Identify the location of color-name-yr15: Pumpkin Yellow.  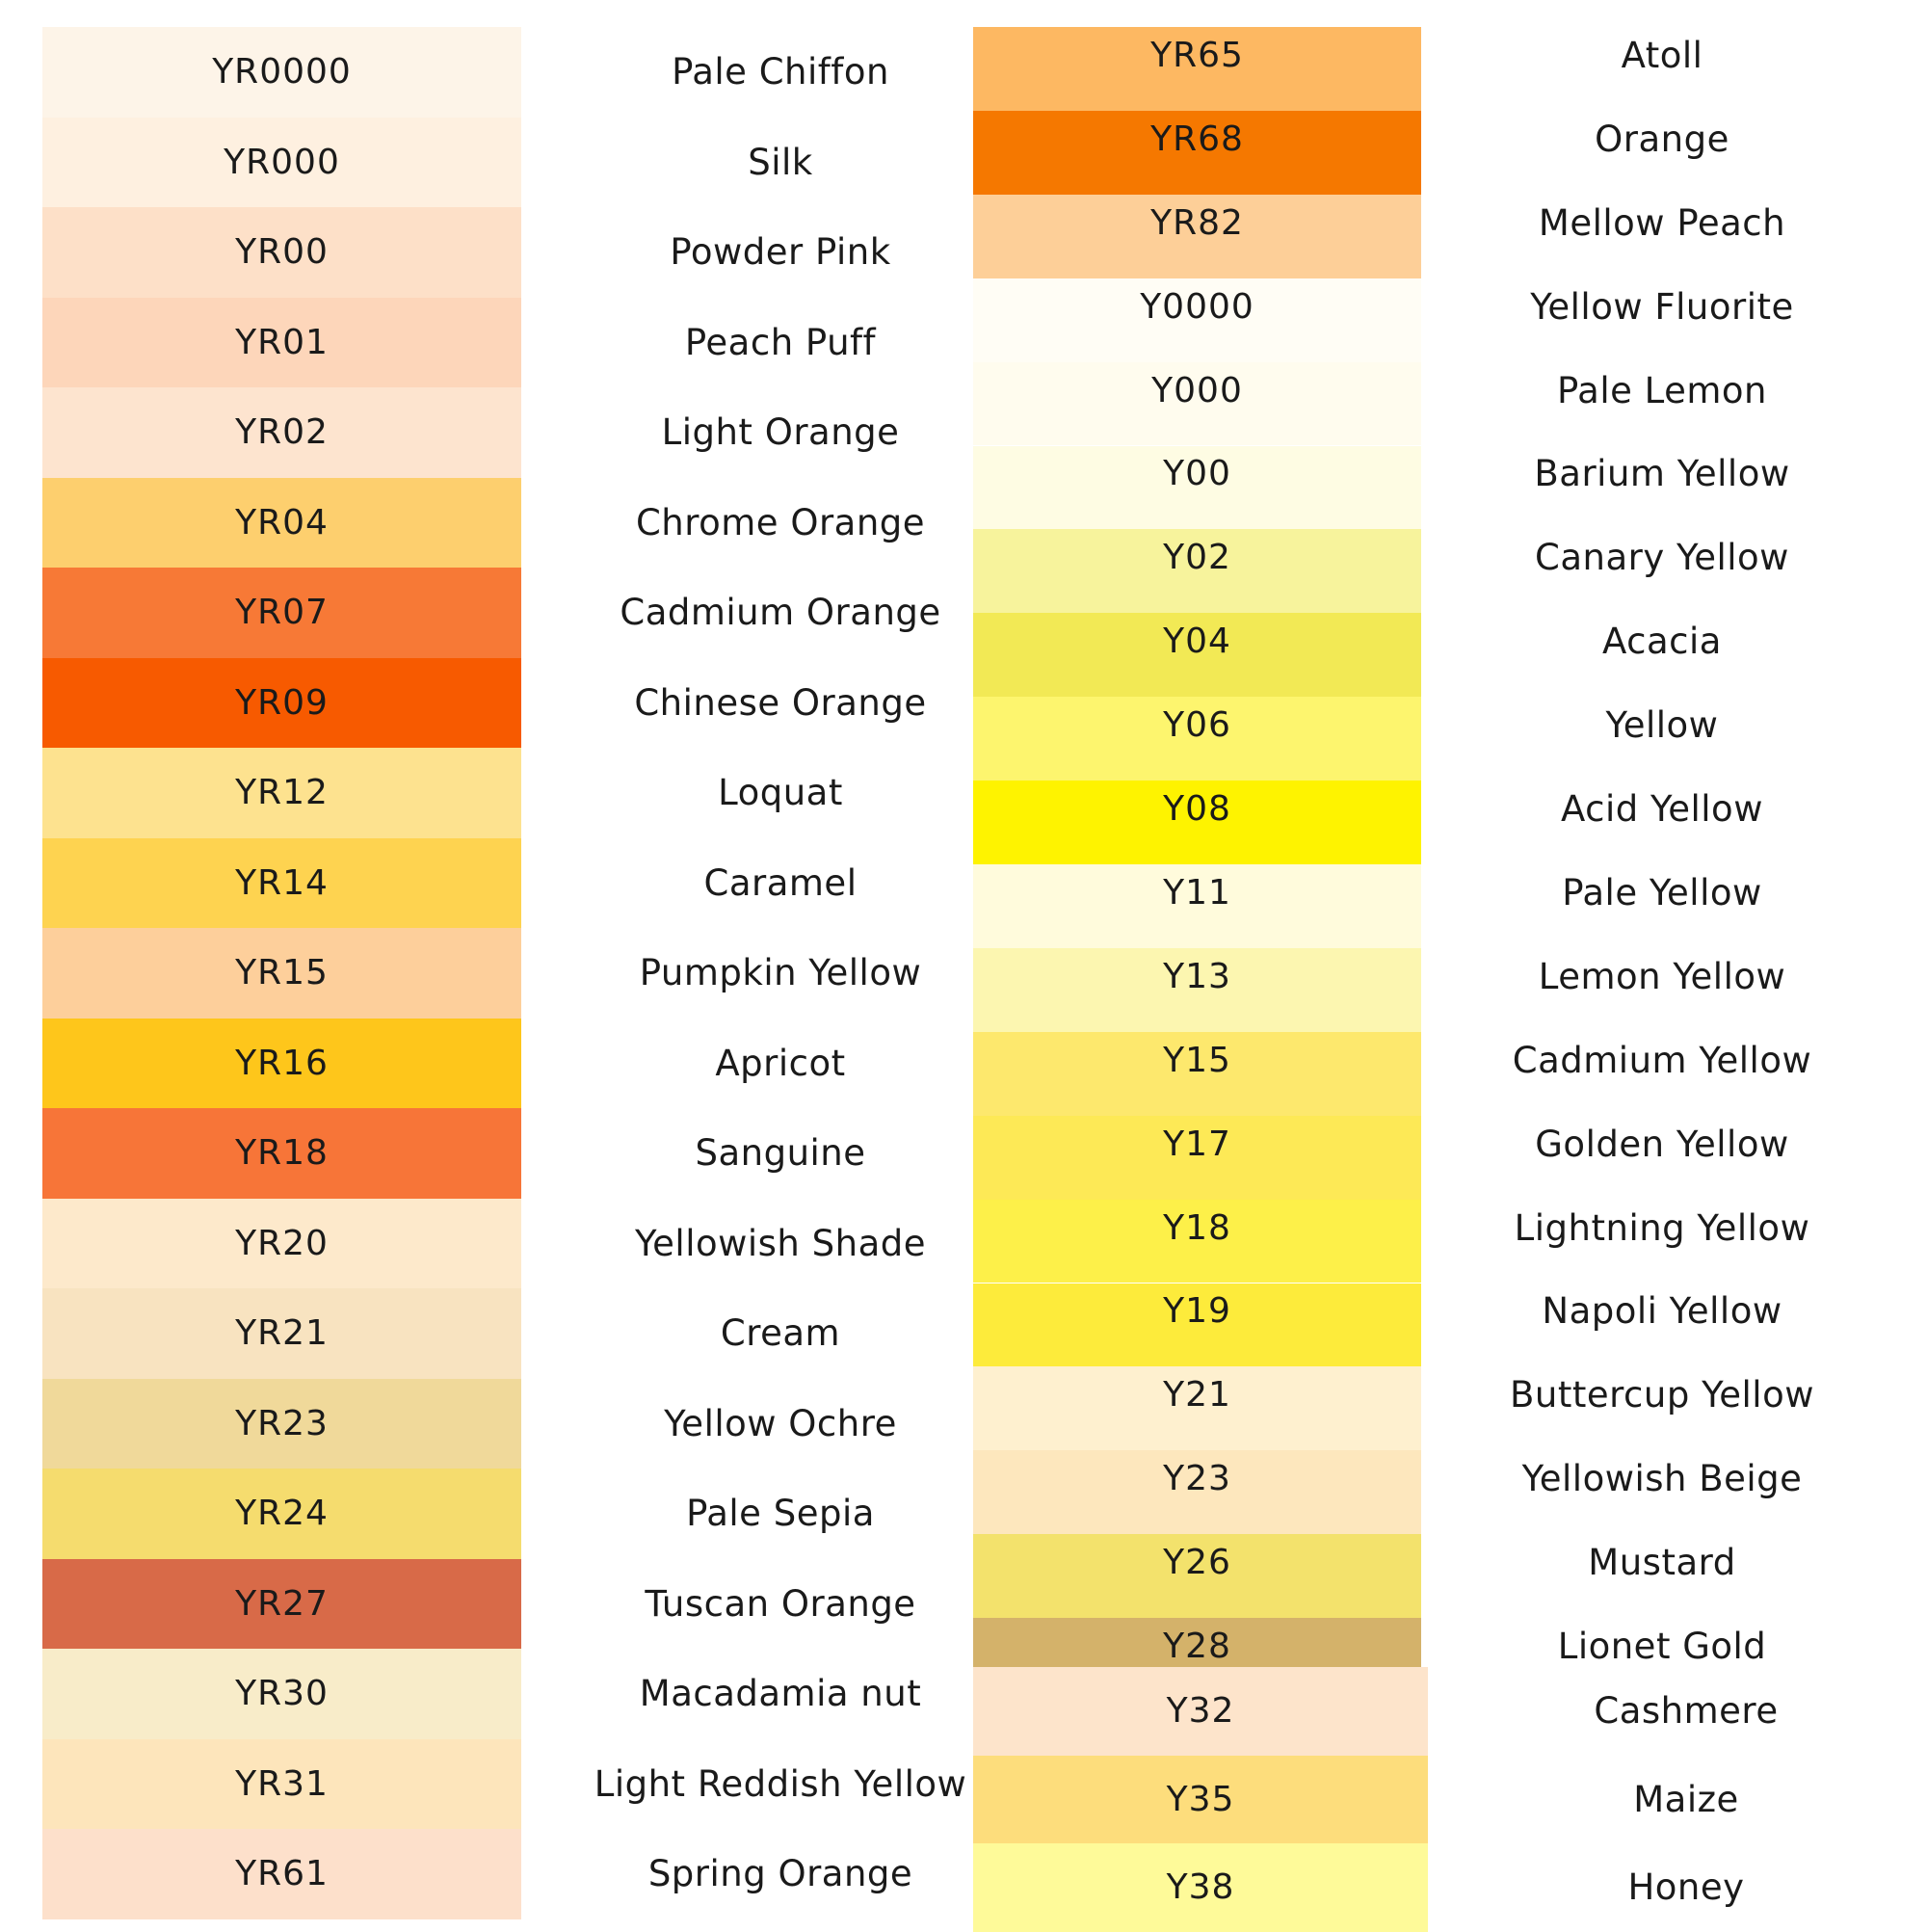
(780, 973).